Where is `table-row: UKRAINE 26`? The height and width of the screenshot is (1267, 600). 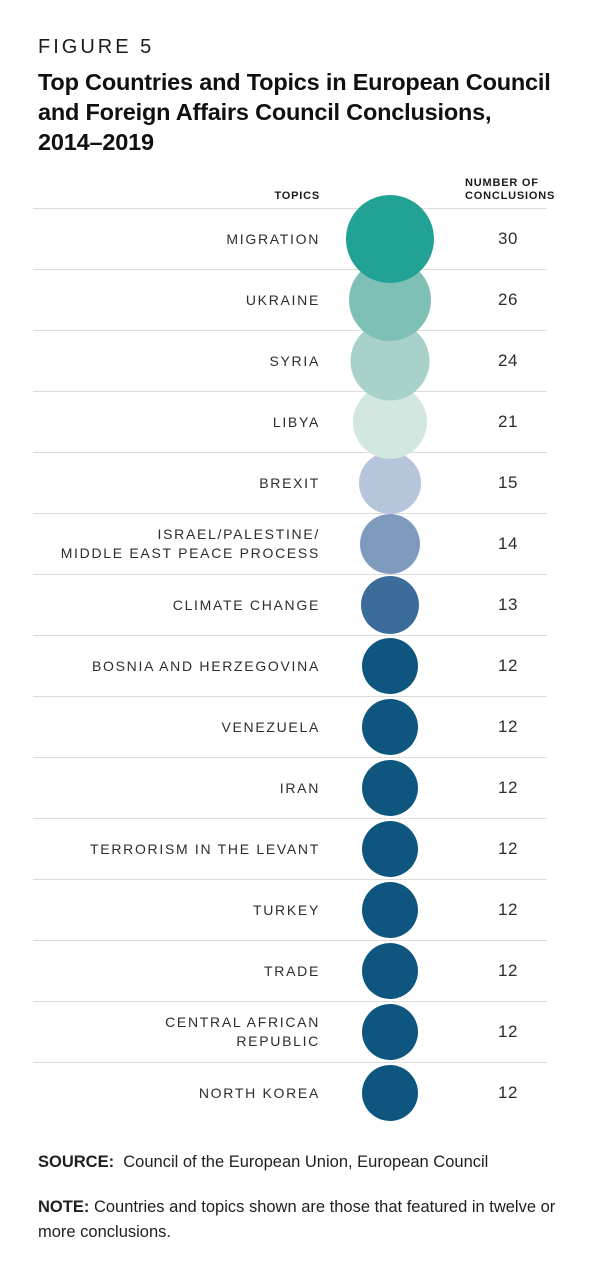 table-row: UKRAINE 26 is located at coordinates (290, 300).